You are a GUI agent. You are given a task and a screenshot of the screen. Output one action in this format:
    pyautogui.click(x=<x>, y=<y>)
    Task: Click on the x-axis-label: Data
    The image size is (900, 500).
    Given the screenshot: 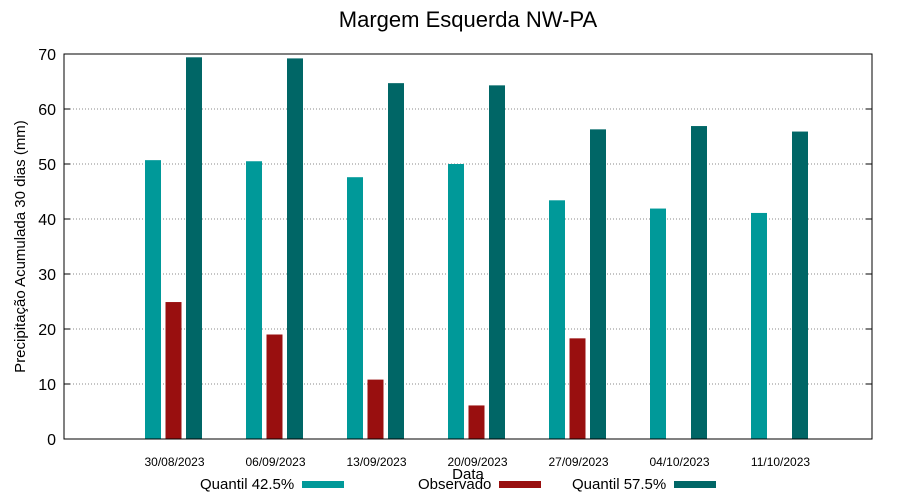 What is the action you would take?
    pyautogui.click(x=468, y=474)
    